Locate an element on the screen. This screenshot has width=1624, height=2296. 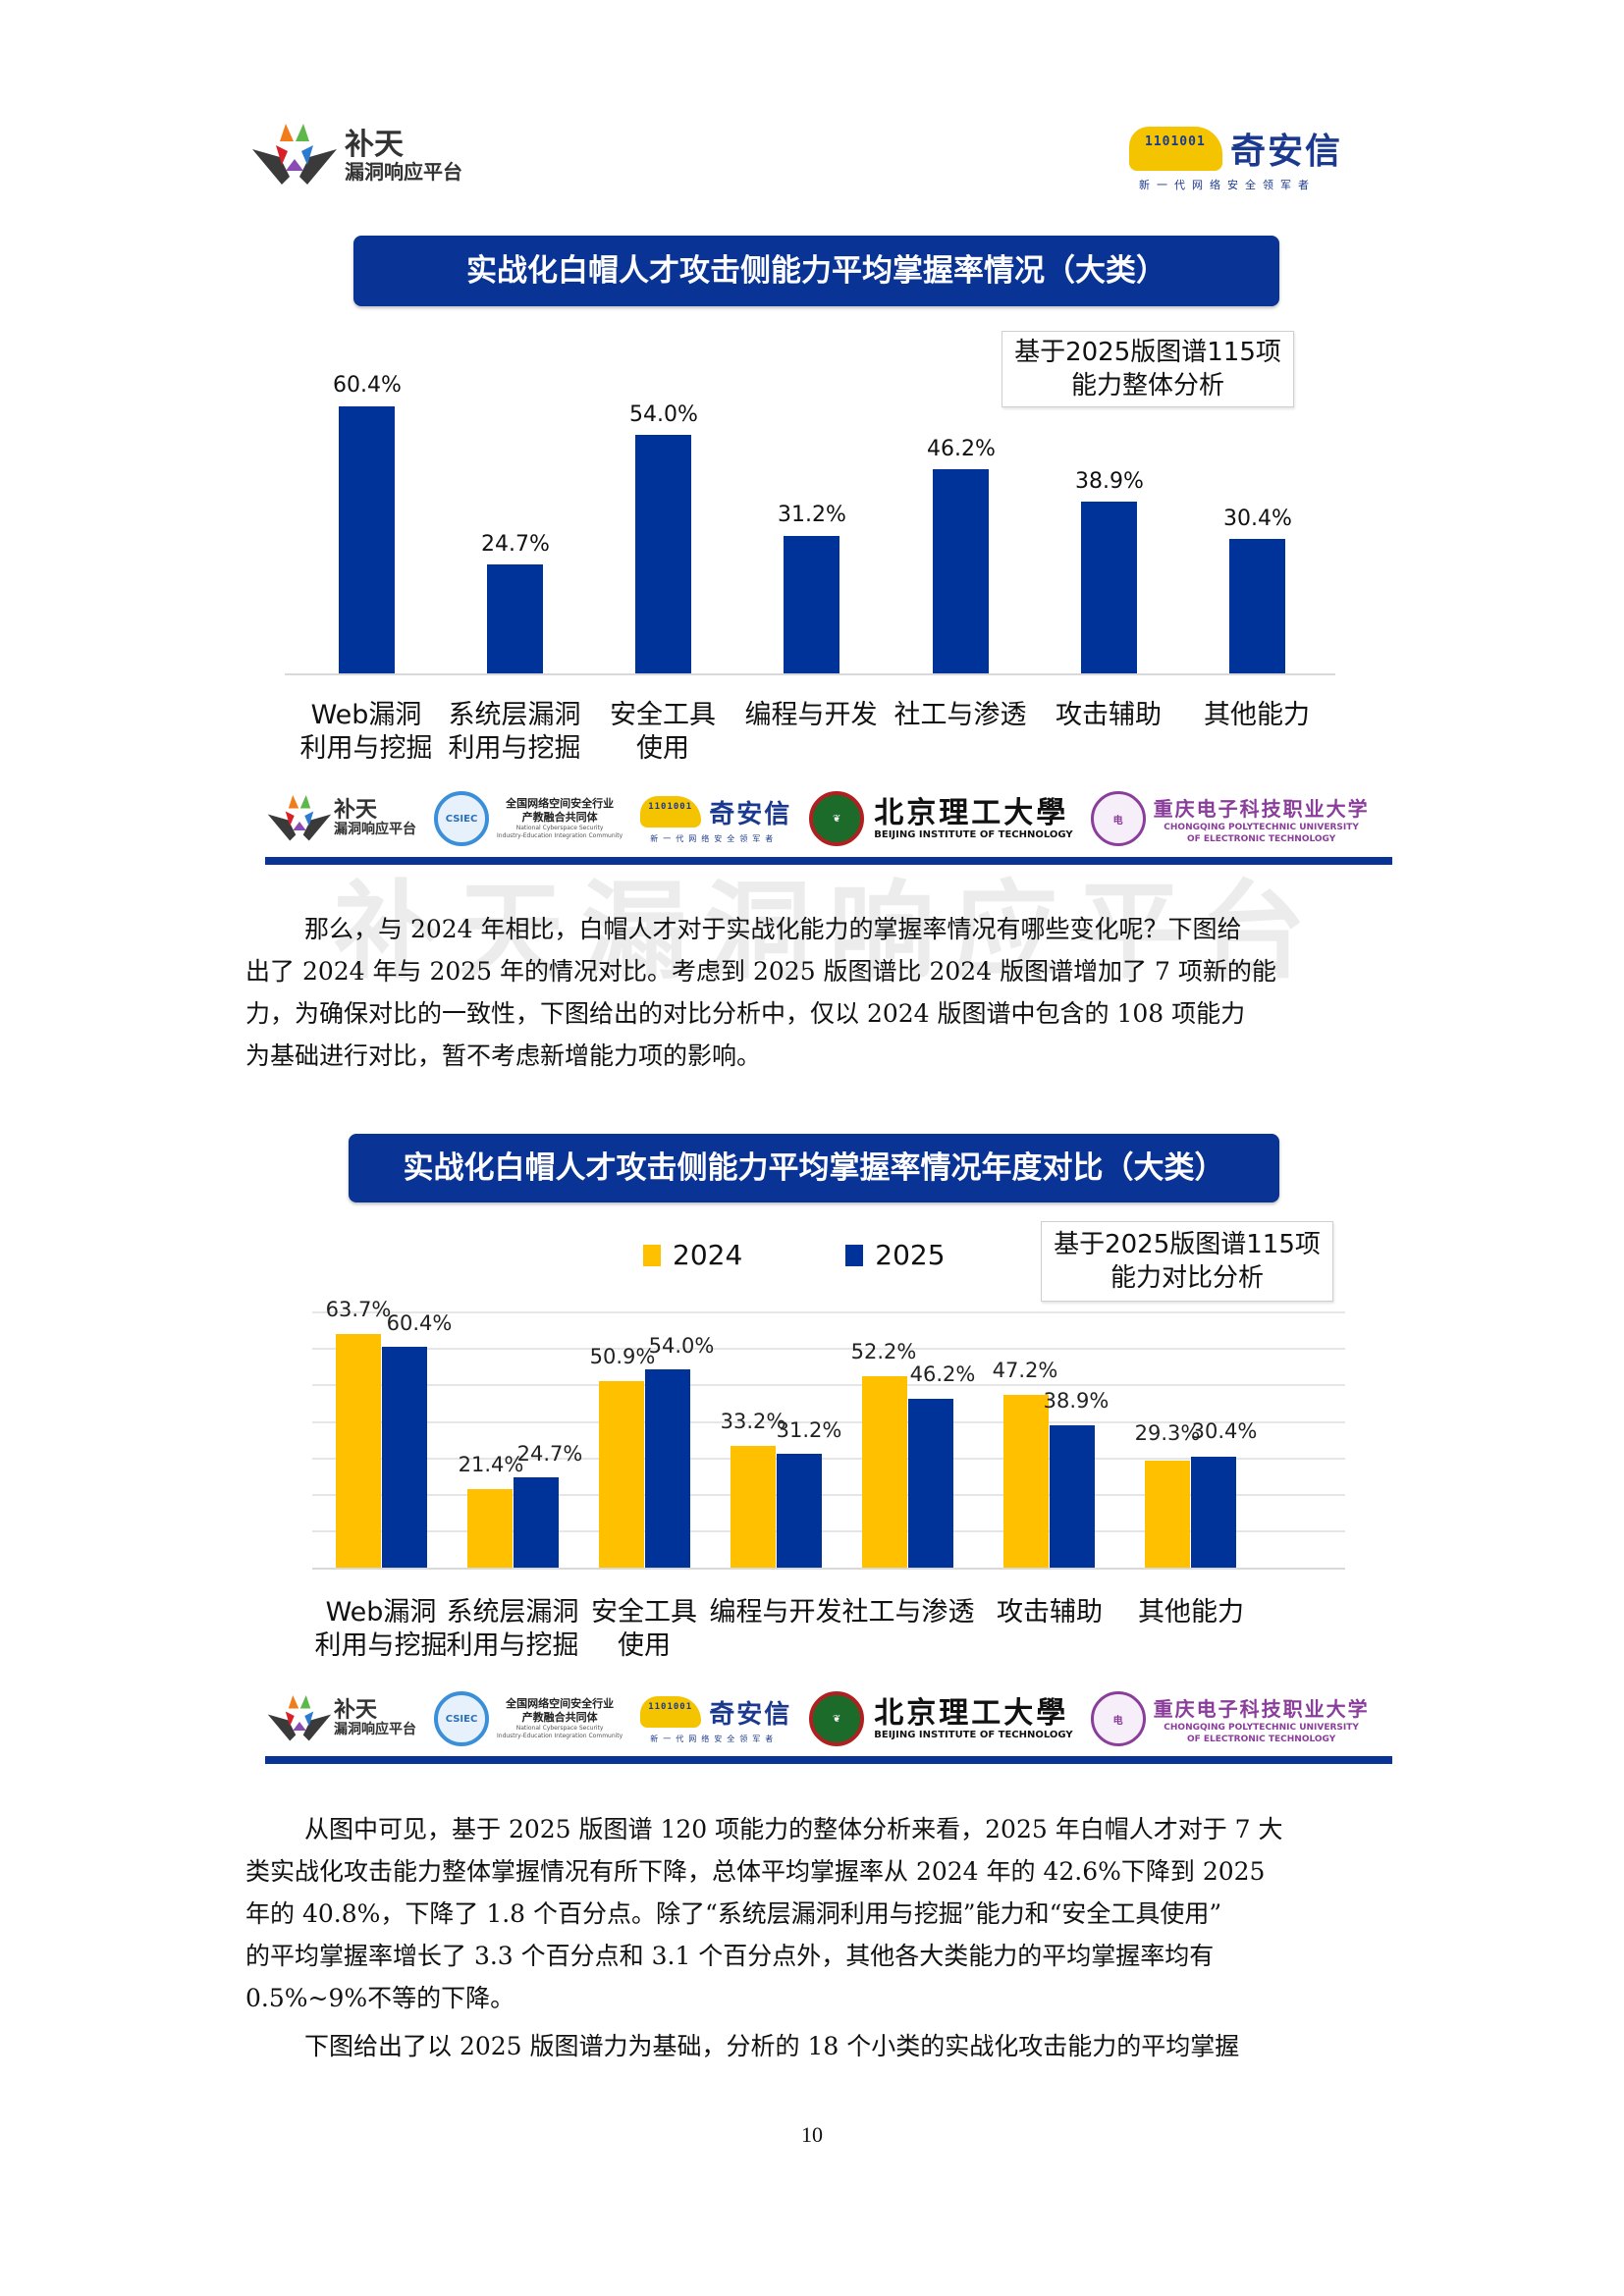
chart1-value-label: 30.4% is located at coordinates (1257, 519).